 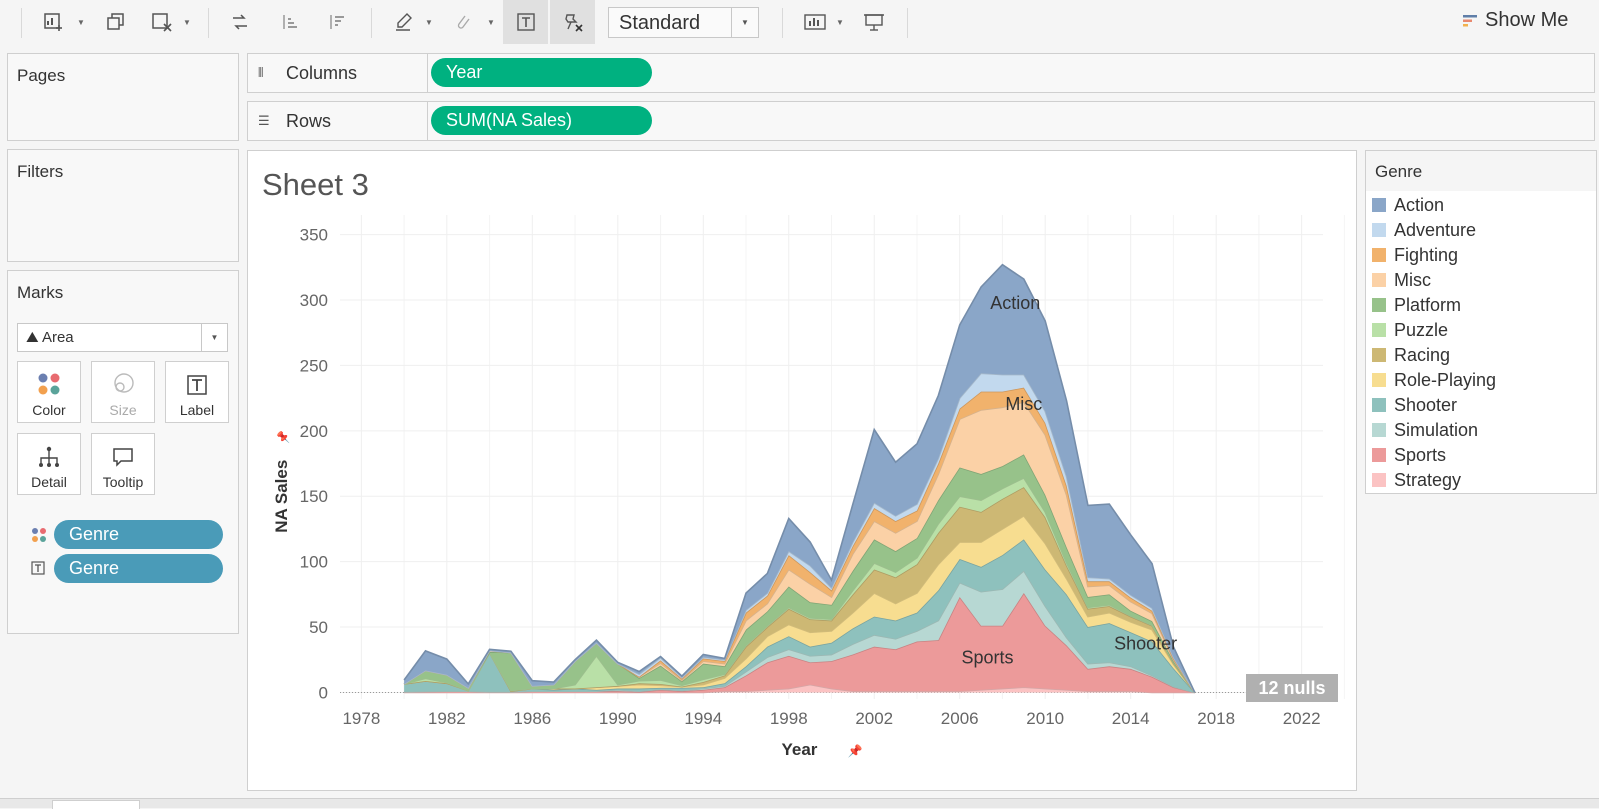 I want to click on legend-item-platform: Platform, so click(x=1416, y=305).